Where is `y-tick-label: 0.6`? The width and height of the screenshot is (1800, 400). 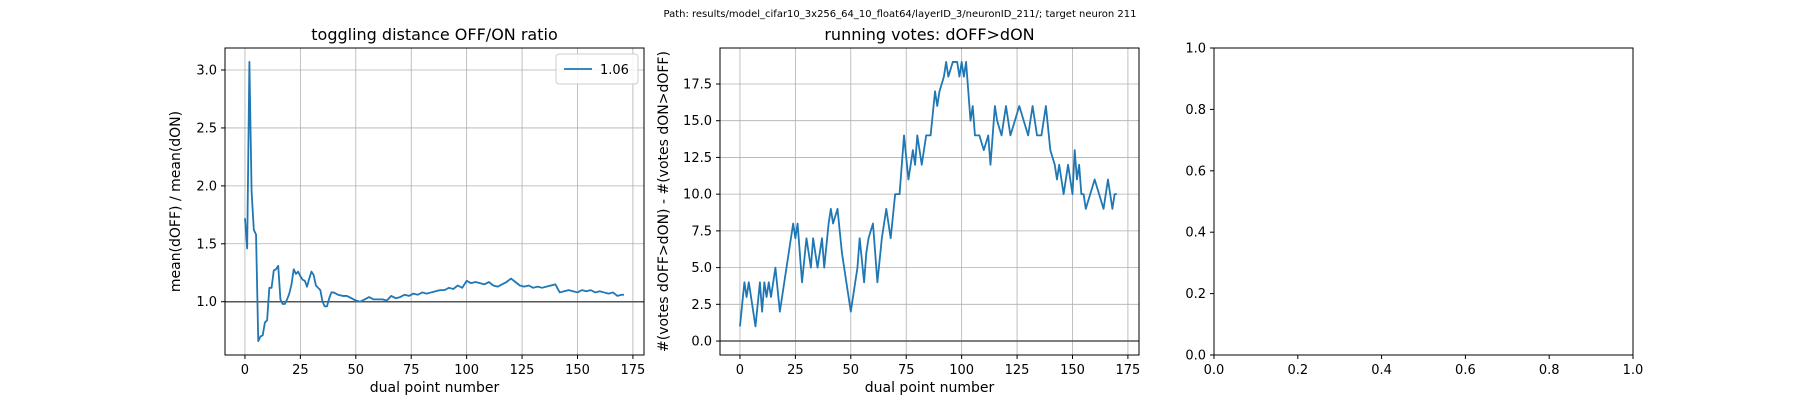
y-tick-label: 0.6 is located at coordinates (1195, 171).